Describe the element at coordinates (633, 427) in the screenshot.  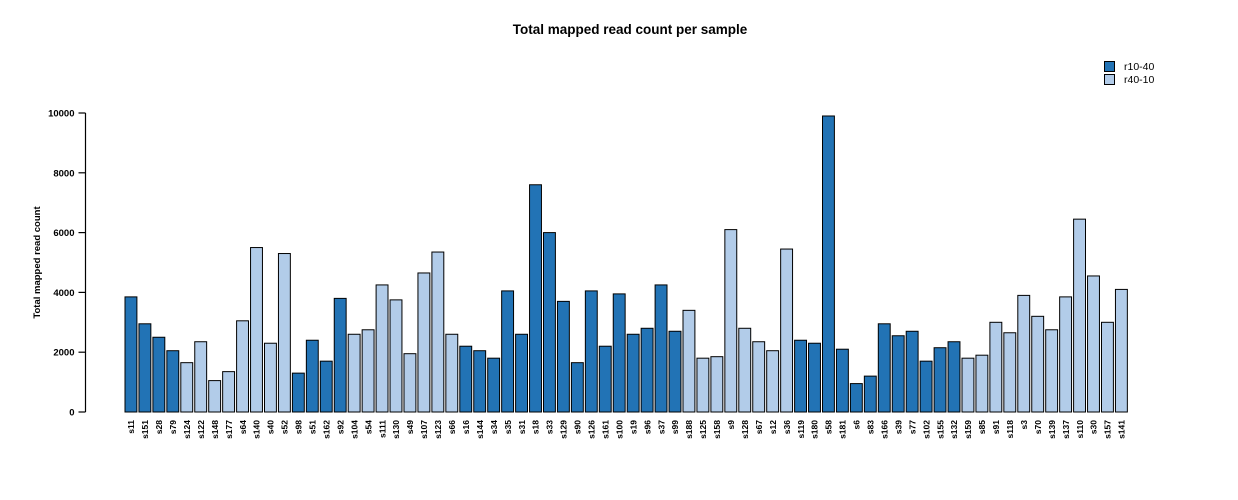
I see `x-tick-label: s19` at that location.